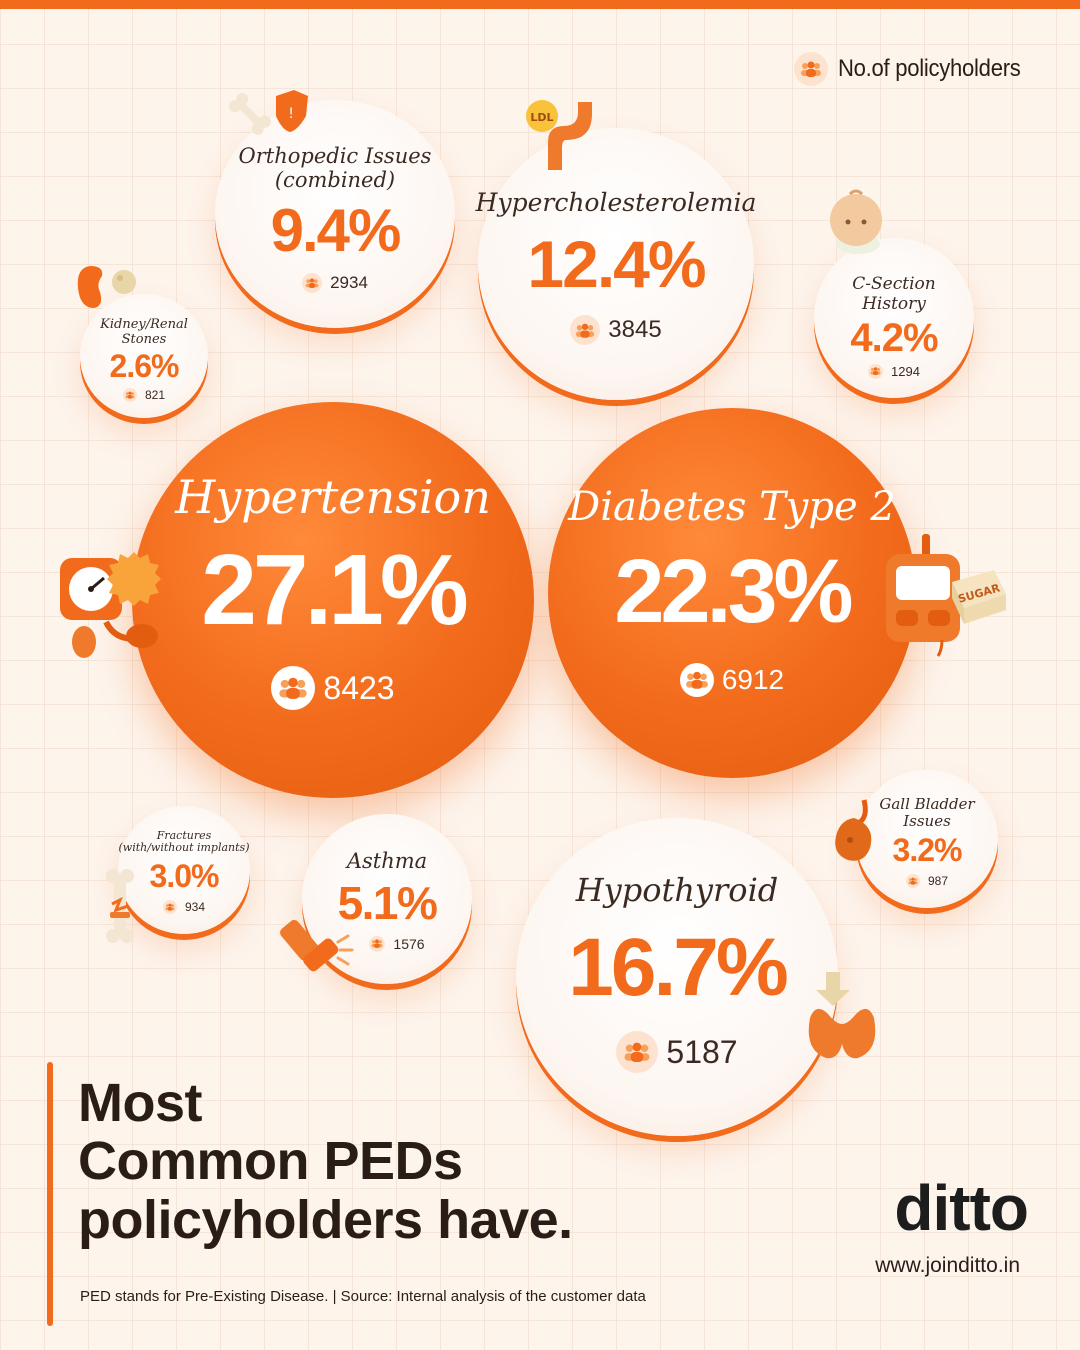 This screenshot has width=1080, height=1350. What do you see at coordinates (111, 602) in the screenshot?
I see `blood-pressure-monitor-icon` at bounding box center [111, 602].